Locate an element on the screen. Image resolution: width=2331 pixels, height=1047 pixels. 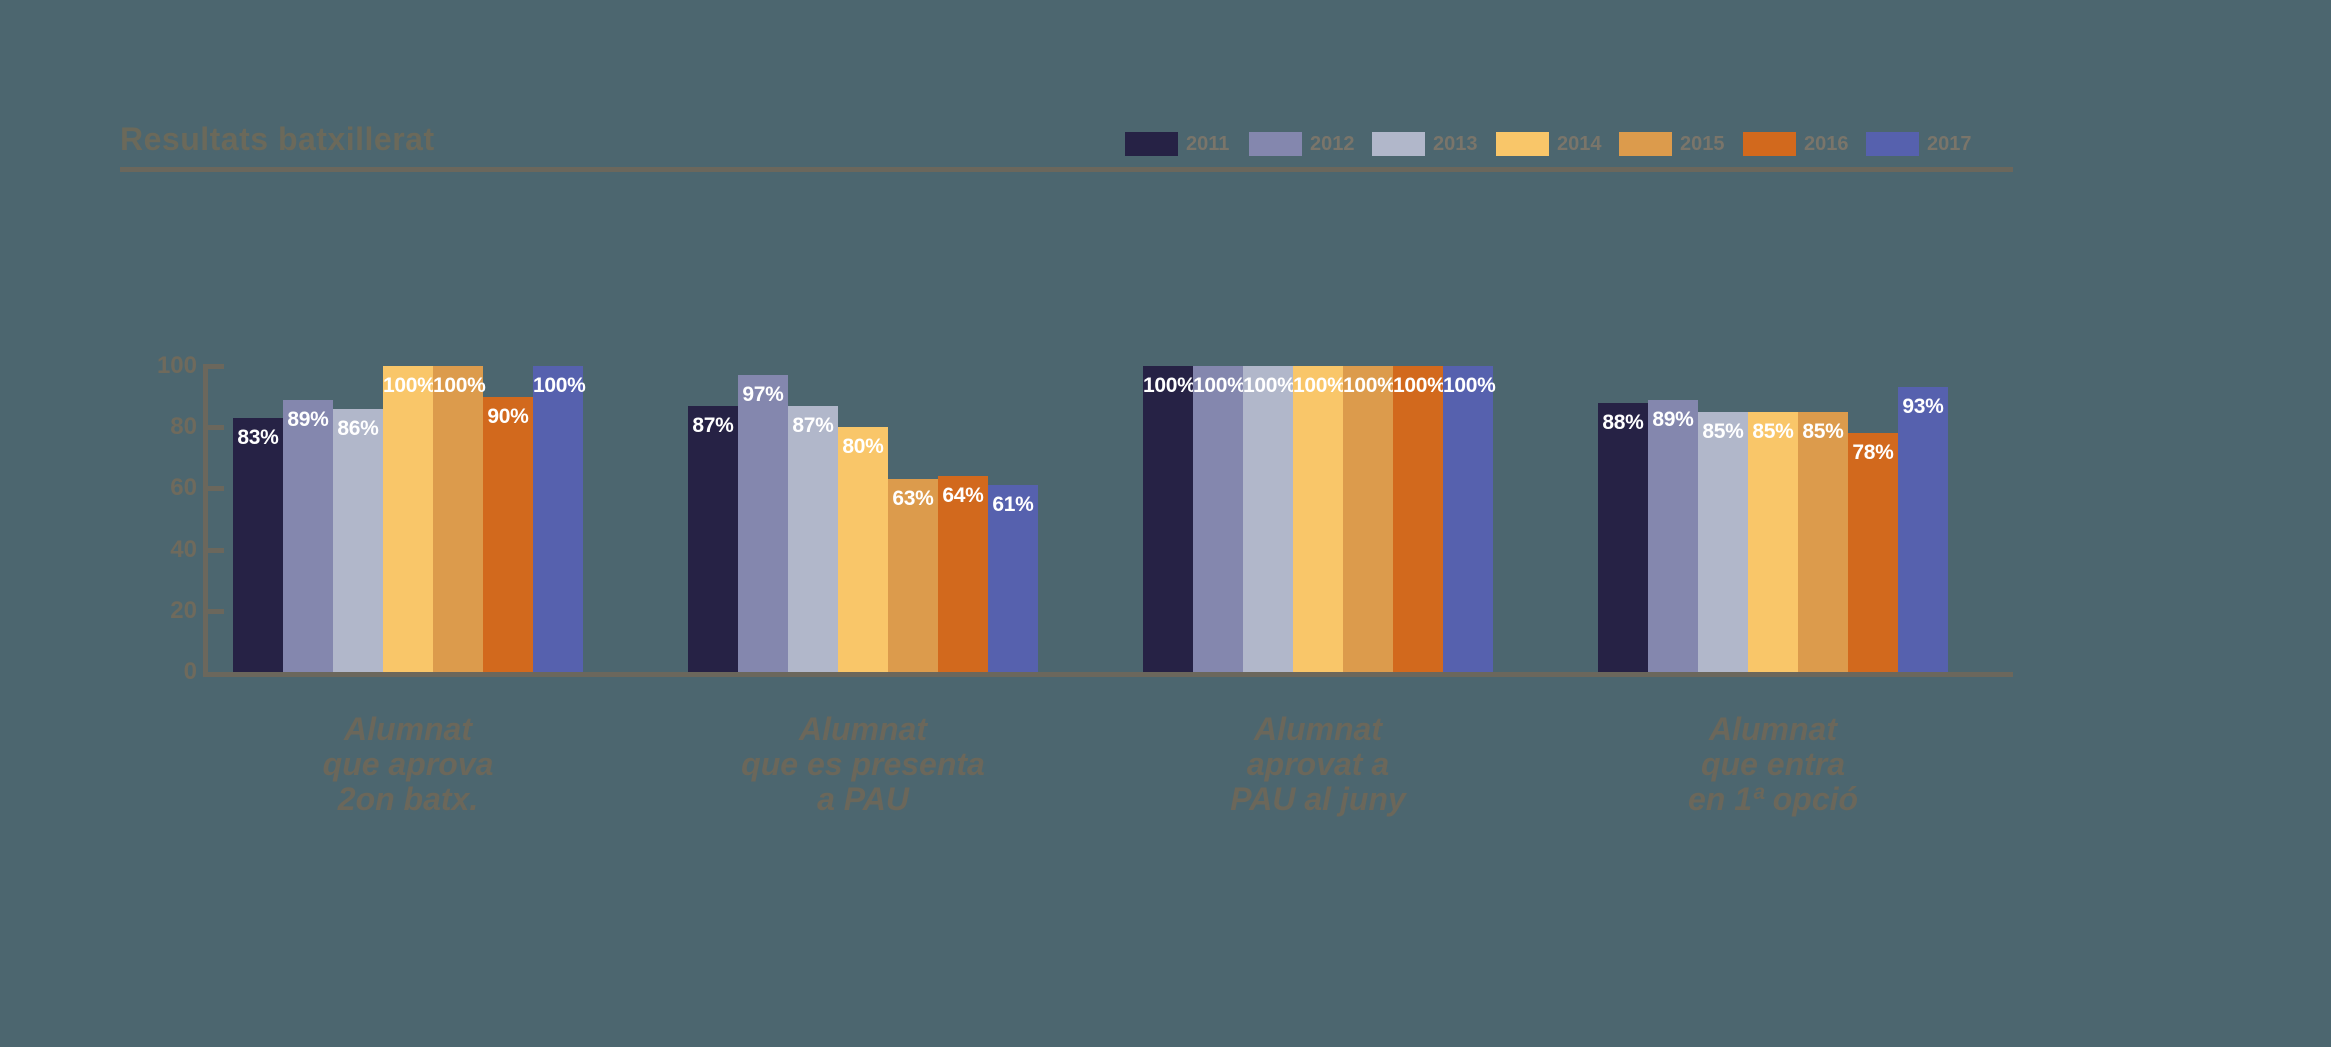
bar-2014-group2: 80% is located at coordinates (863, 549).